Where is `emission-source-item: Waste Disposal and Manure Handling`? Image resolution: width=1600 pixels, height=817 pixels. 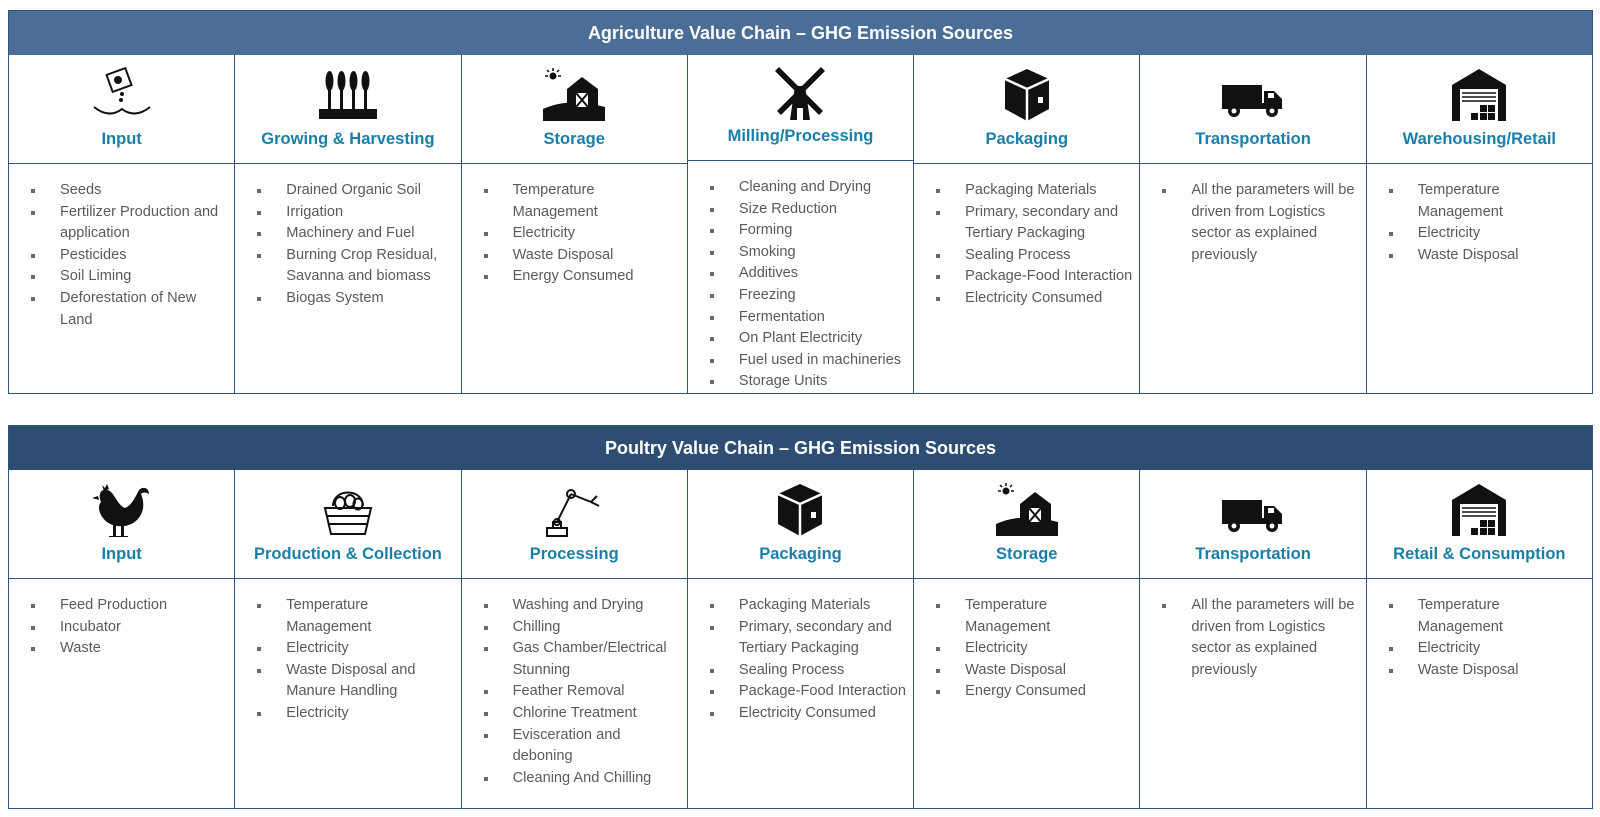
emission-source-item: Waste Disposal and Manure Handling is located at coordinates (354, 681).